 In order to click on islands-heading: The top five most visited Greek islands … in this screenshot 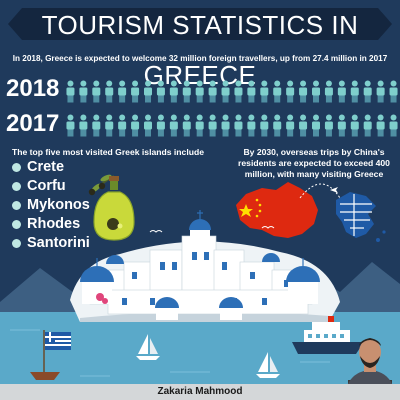, I will do `click(108, 152)`.